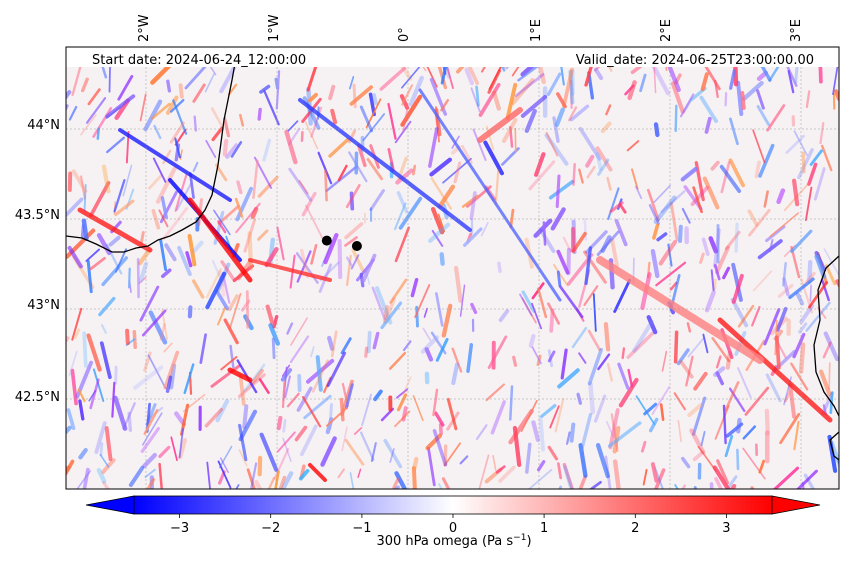 The width and height of the screenshot is (850, 562). Describe the element at coordinates (240, 375) in the screenshot. I see `field-feature` at that location.